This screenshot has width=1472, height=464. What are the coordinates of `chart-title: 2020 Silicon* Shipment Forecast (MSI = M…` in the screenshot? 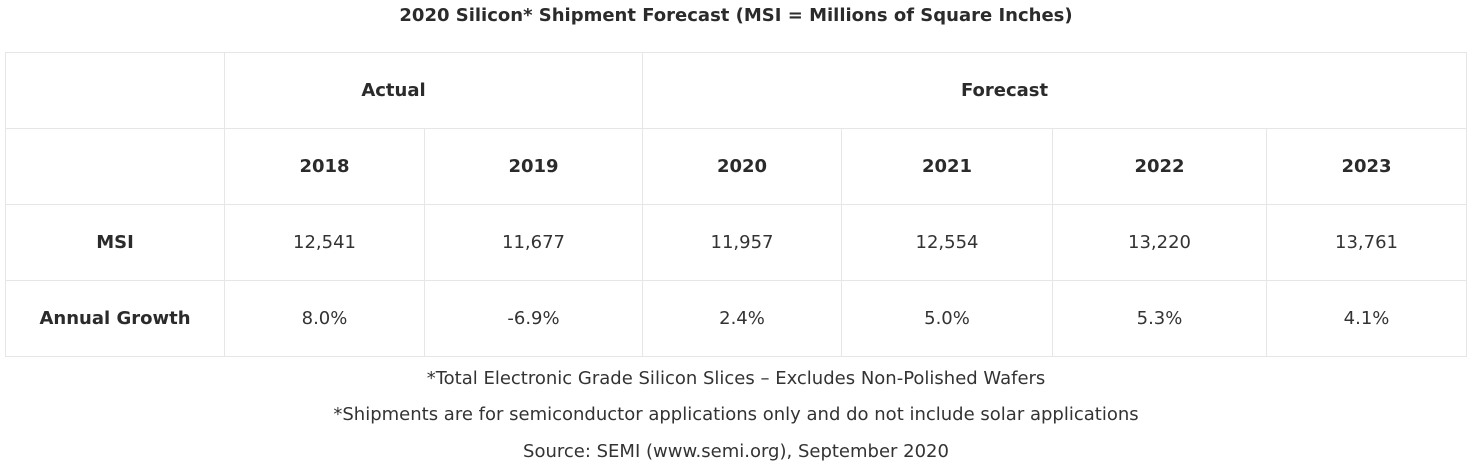 It's located at (736, 15).